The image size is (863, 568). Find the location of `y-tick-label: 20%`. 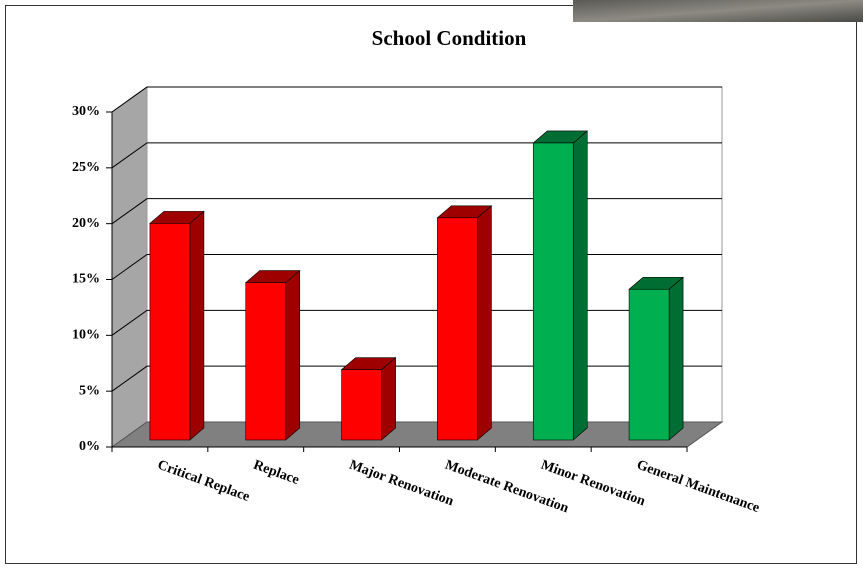

y-tick-label: 20% is located at coordinates (86, 223).